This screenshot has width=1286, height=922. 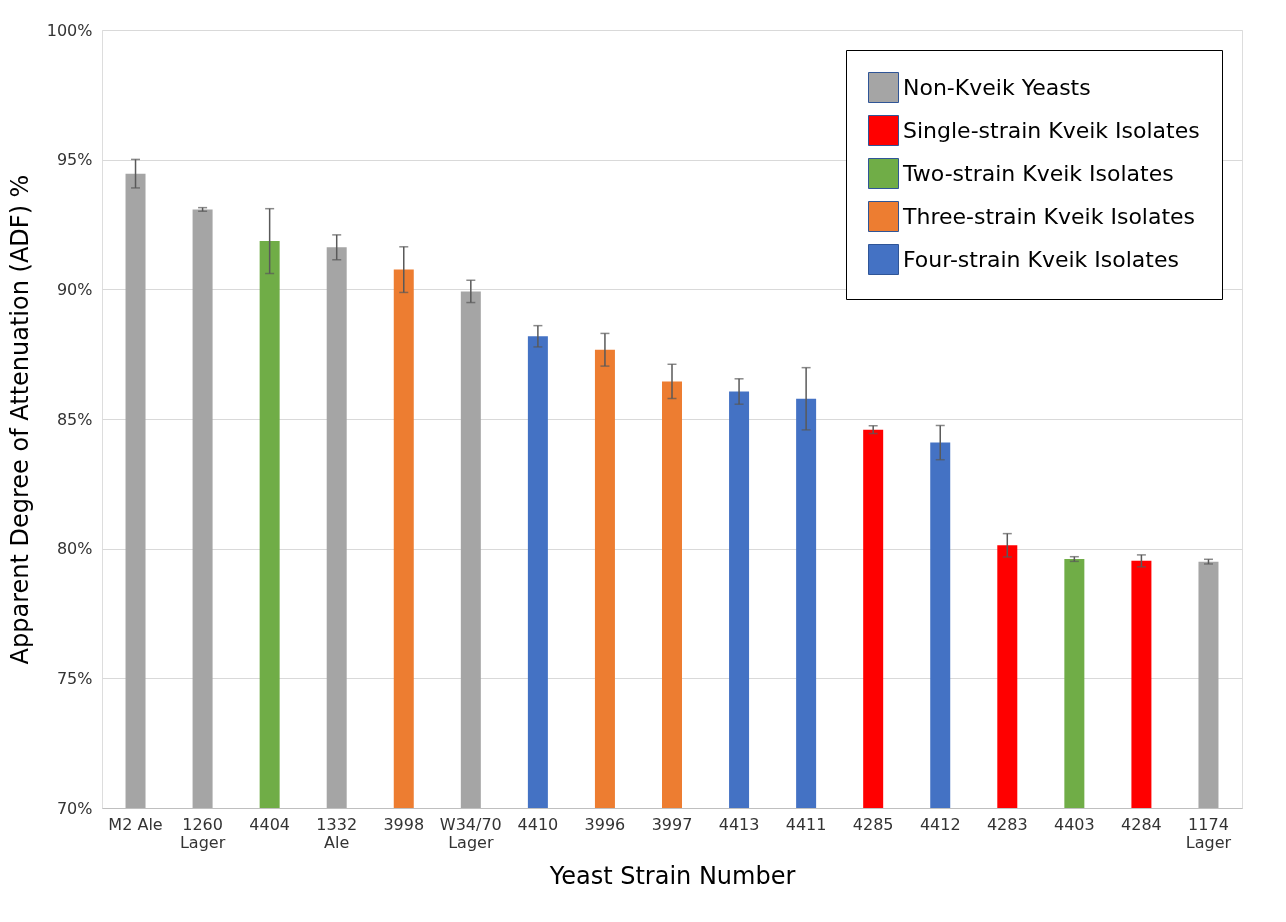 I want to click on x-tick-label: 4283, so click(x=1007, y=824).